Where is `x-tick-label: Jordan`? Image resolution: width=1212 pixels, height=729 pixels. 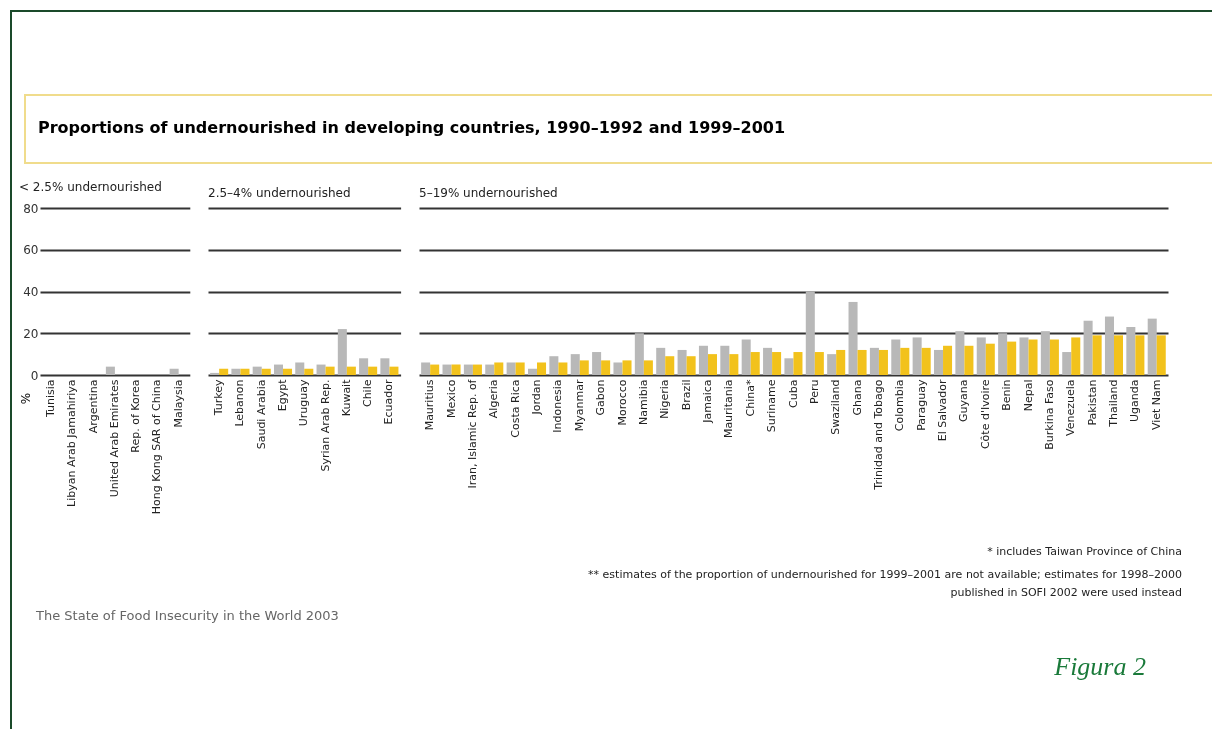
x-tick-label: Jordan is located at coordinates (537, 397).